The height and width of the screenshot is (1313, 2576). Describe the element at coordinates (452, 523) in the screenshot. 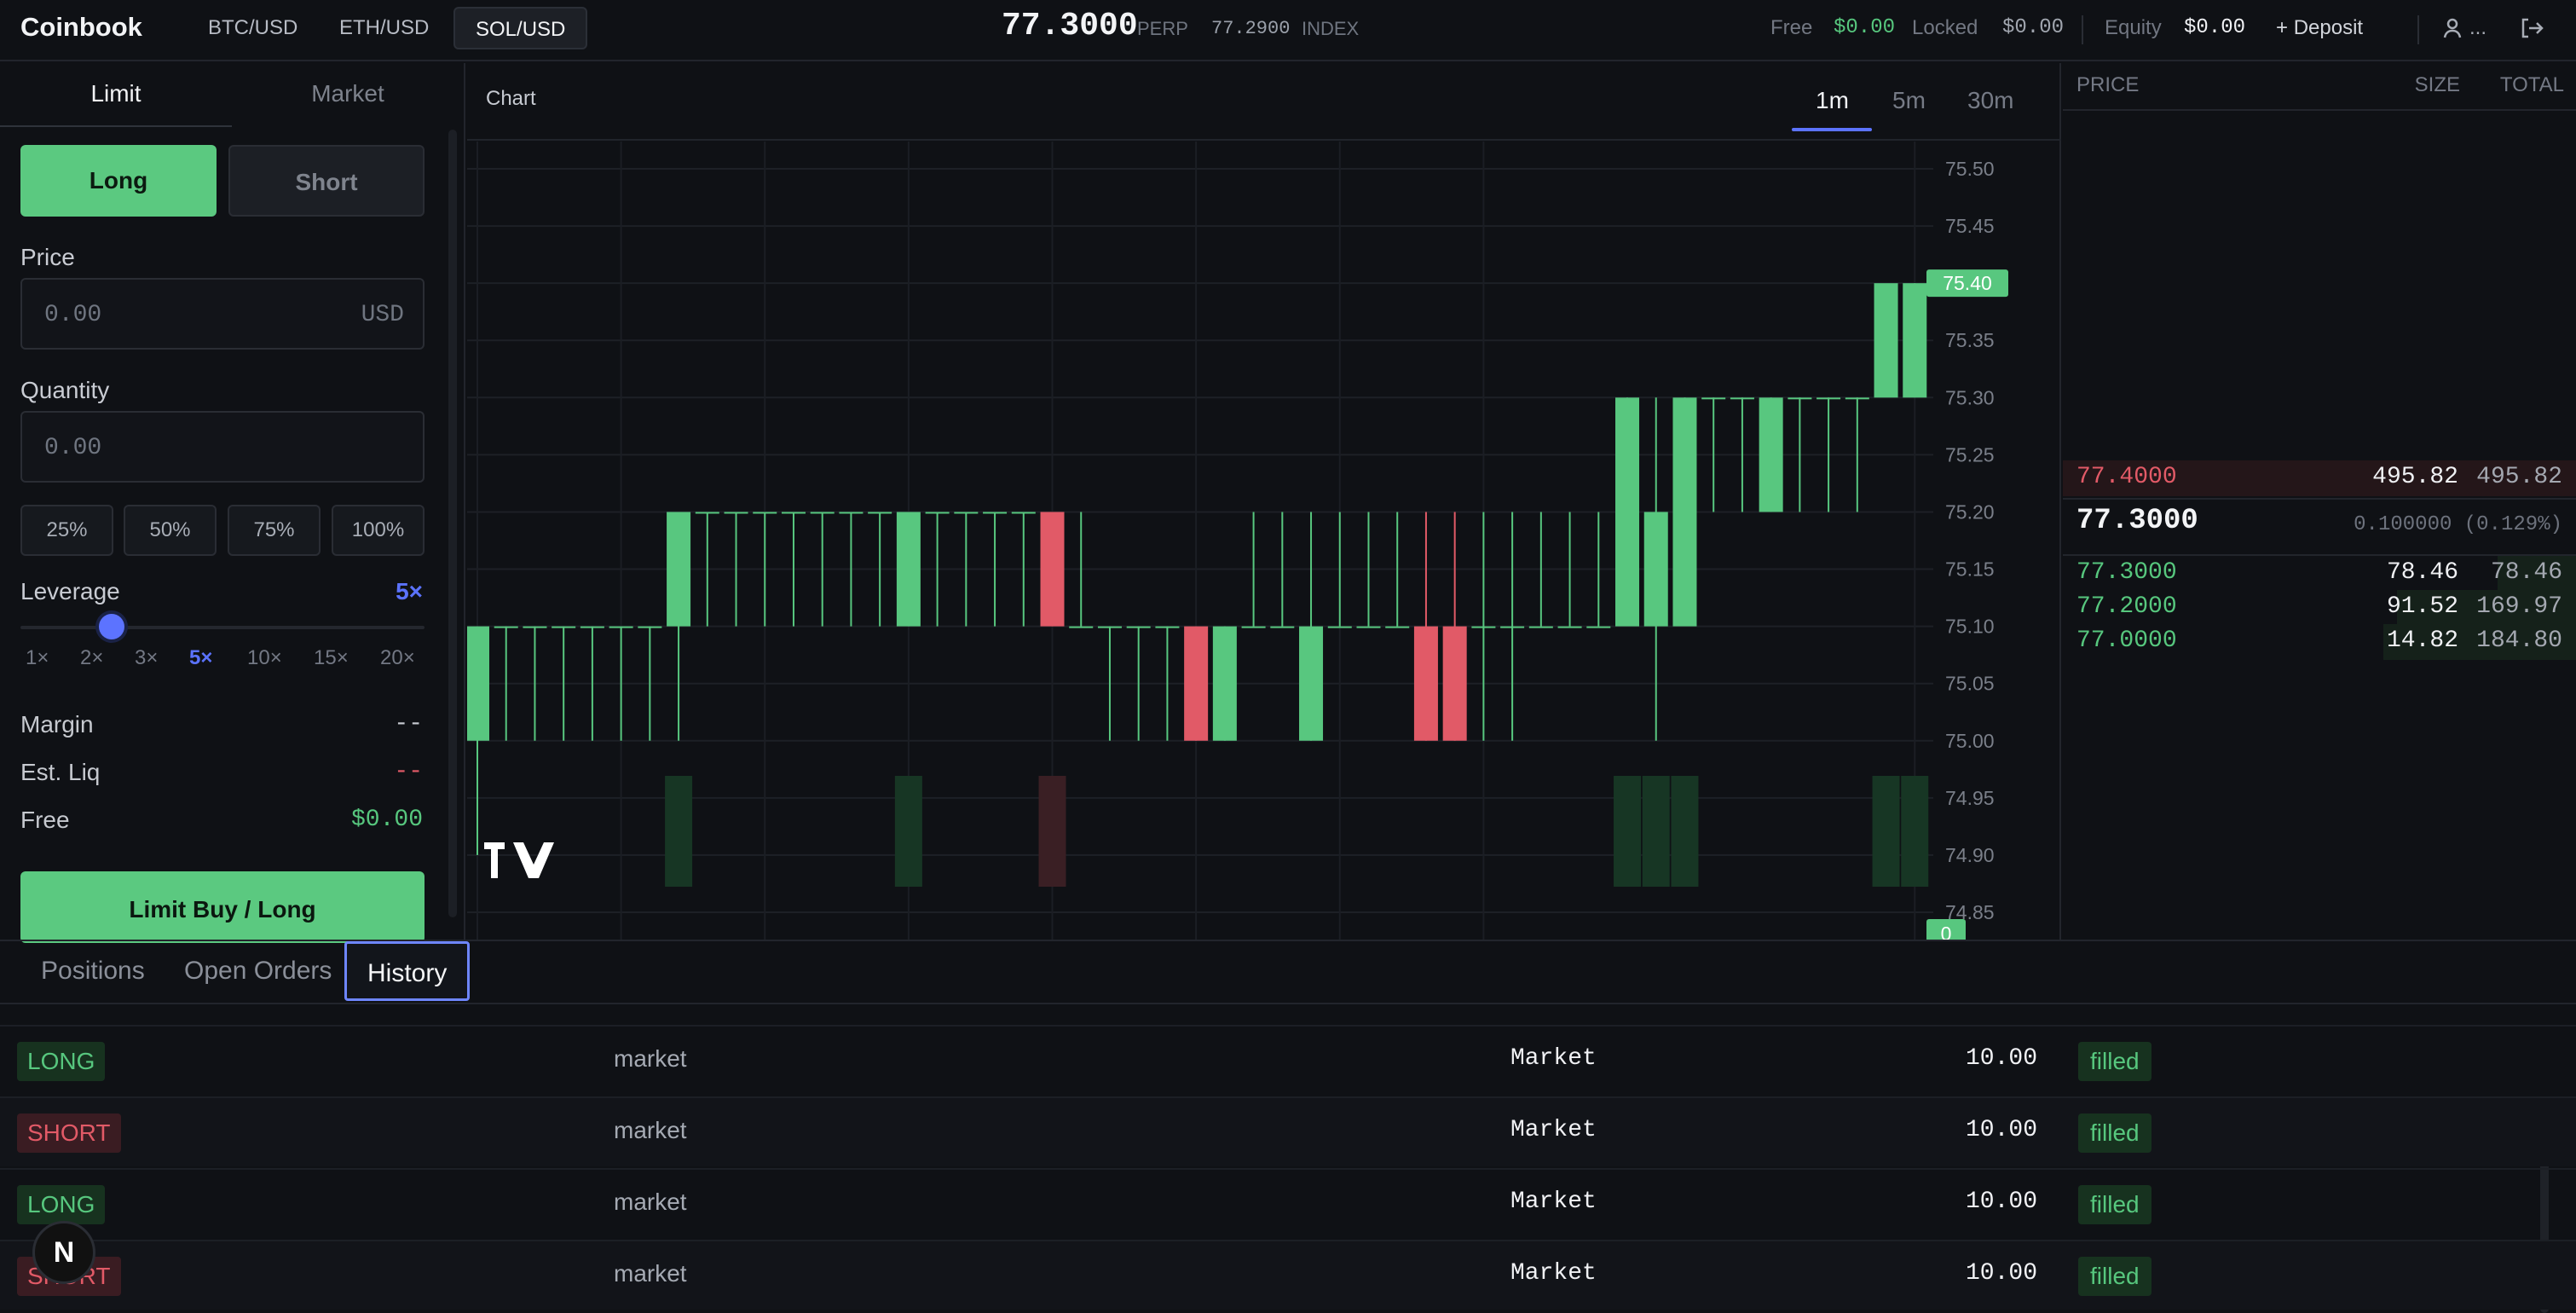

I see `order-panel-scrollbar` at that location.